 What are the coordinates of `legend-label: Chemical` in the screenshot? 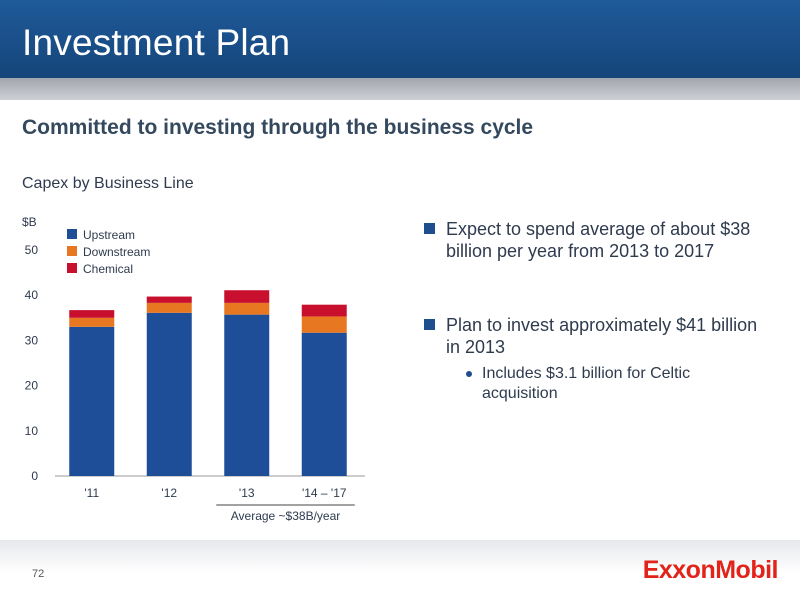 It's located at (108, 269).